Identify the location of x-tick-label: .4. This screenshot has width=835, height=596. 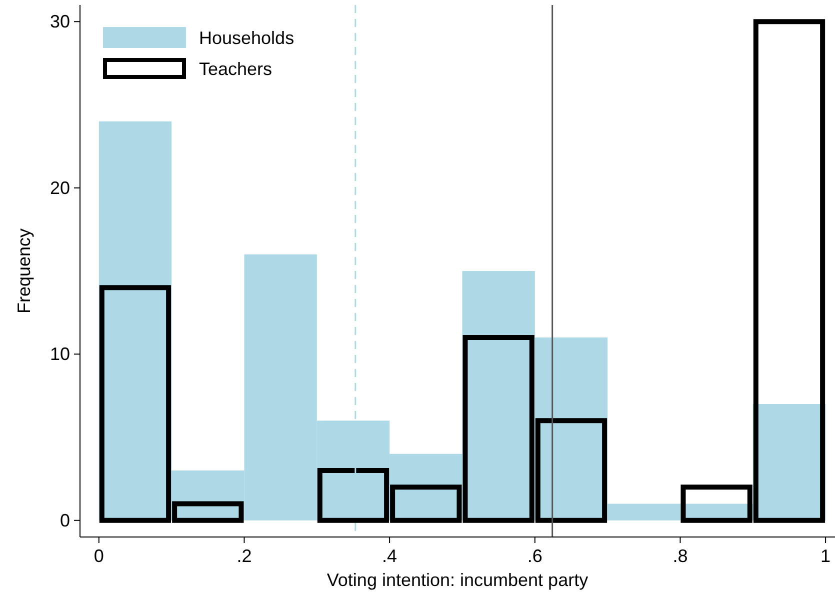
(390, 556).